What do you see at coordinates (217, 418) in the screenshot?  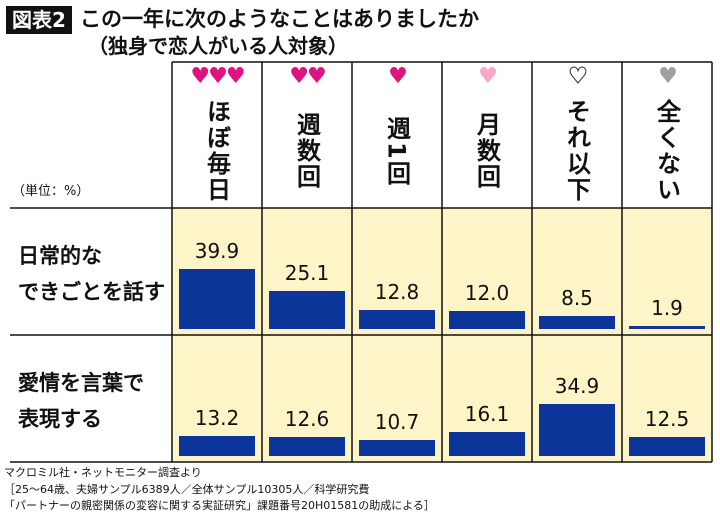 I see `data-label: 13.2` at bounding box center [217, 418].